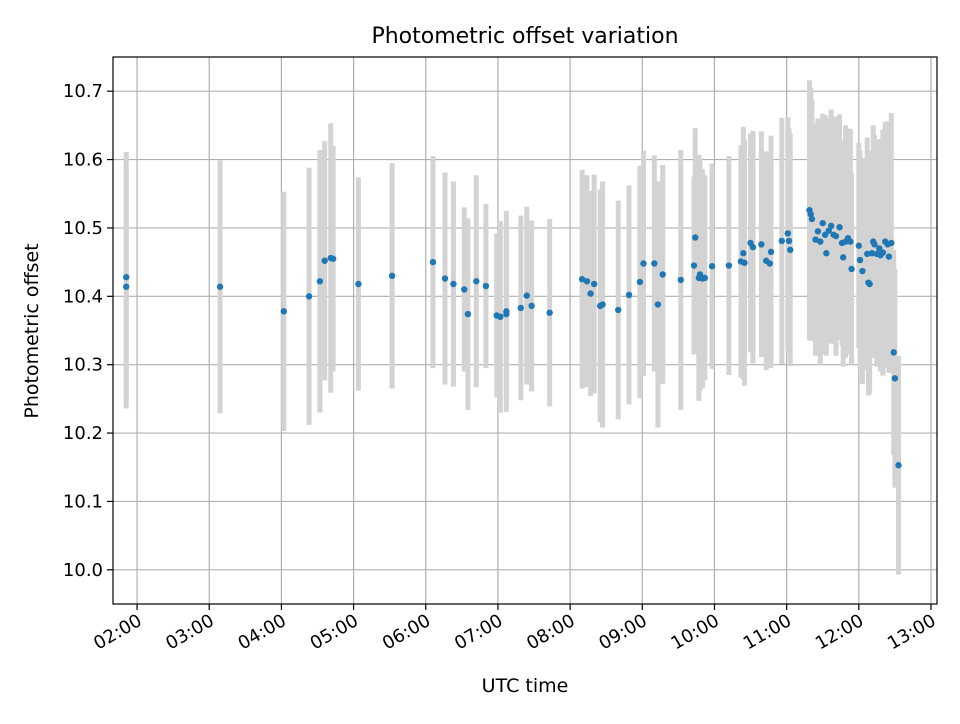 The height and width of the screenshot is (724, 960). I want to click on y-tick-label: 10.6, so click(83, 160).